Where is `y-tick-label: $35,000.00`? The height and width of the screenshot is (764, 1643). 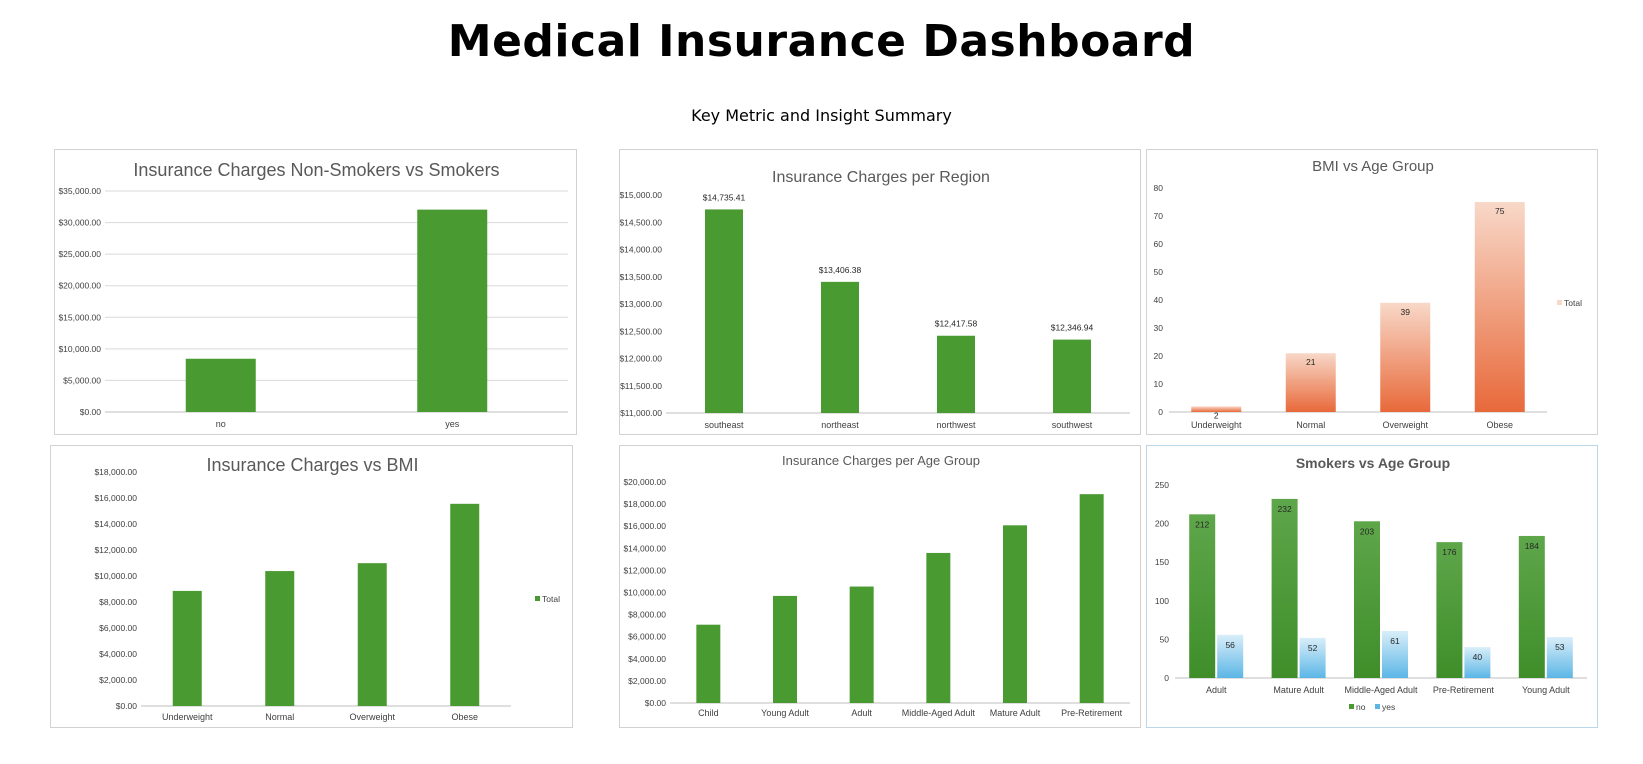
y-tick-label: $35,000.00 is located at coordinates (79, 191).